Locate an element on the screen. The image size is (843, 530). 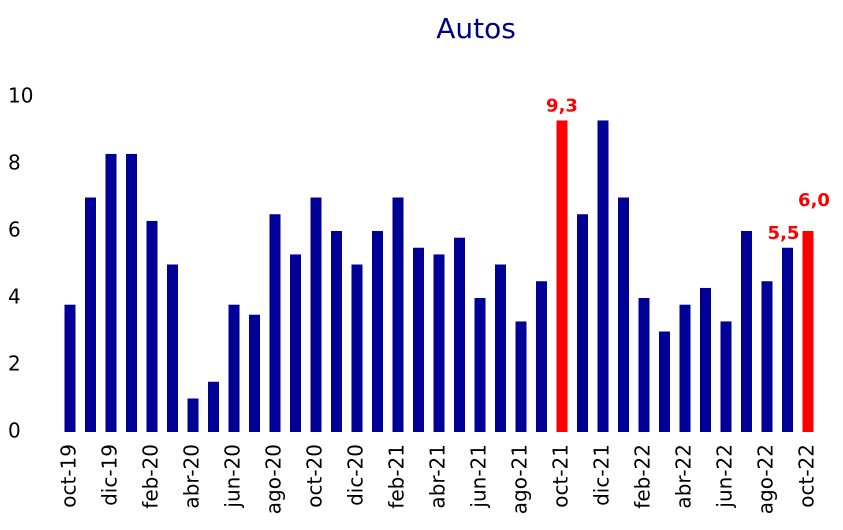
y-tick-label: 8 is located at coordinates (14, 163).